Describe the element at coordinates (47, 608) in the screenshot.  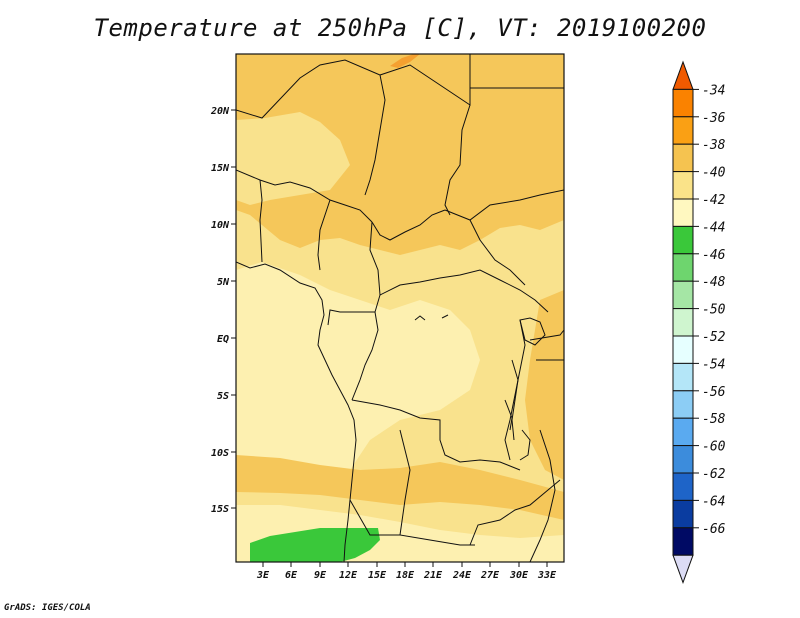
I see `footer-credit: GrADS: IGES/COLA` at that location.